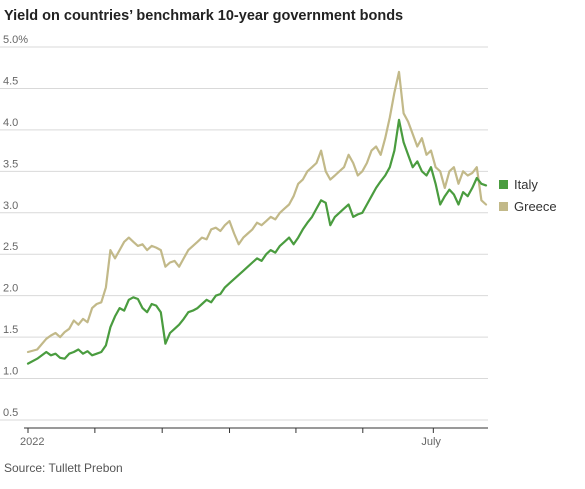  What do you see at coordinates (503, 206) in the screenshot?
I see `legend-swatch-greece` at bounding box center [503, 206].